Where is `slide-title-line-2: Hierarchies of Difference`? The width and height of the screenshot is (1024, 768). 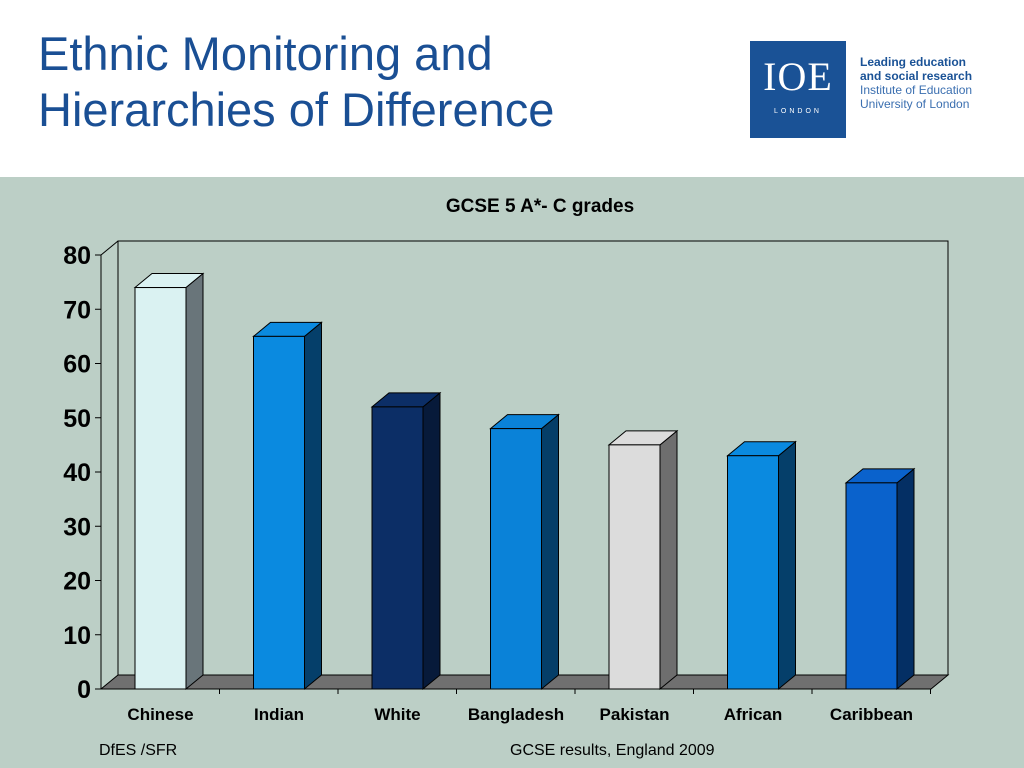
slide-title-line-2: Hierarchies of Difference is located at coordinates (296, 109).